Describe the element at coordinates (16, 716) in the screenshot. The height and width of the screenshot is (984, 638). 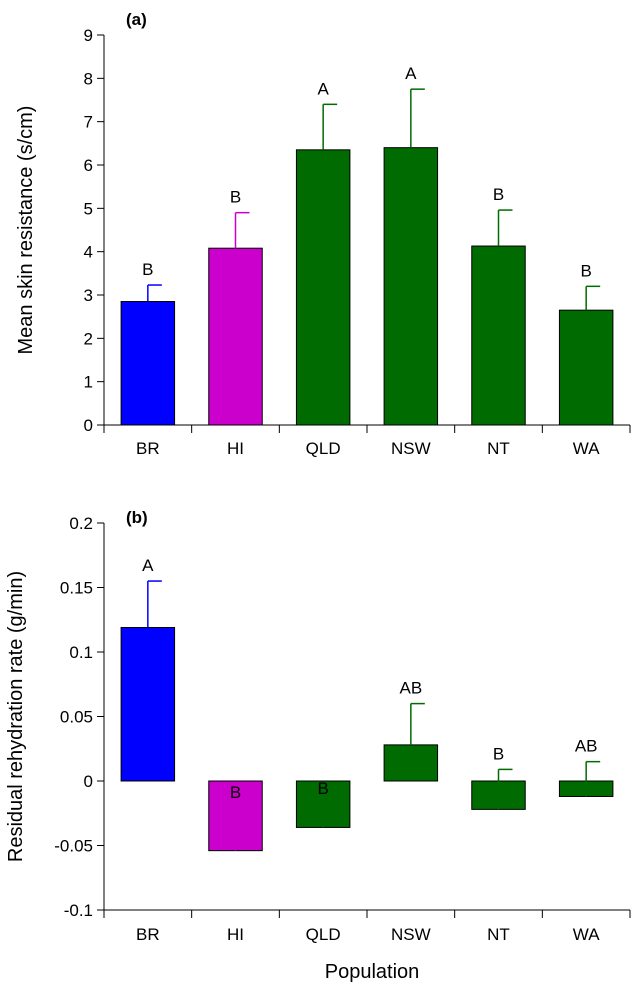
I see `y-axis-title: Residual rehydration rate (g/min)` at that location.